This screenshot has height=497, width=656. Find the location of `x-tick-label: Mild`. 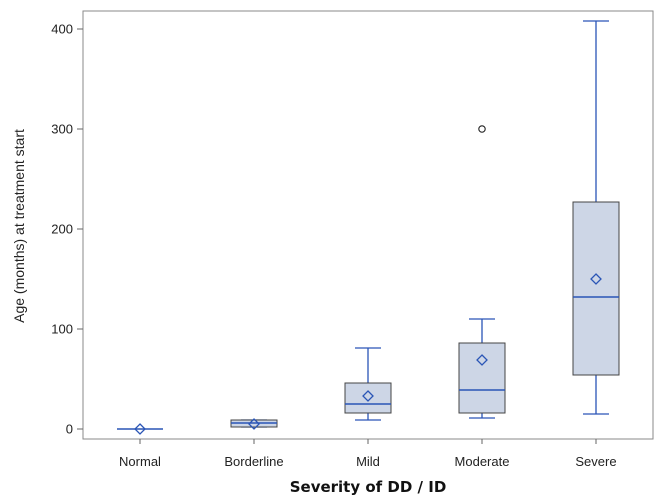

x-tick-label: Mild is located at coordinates (368, 461).